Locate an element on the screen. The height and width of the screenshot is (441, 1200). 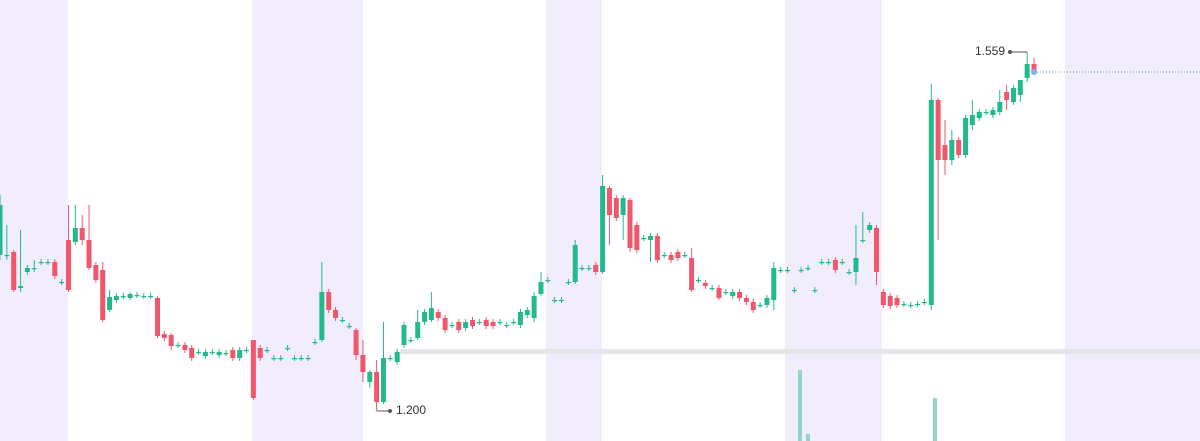
high-label: 1.559 is located at coordinates (990, 51).